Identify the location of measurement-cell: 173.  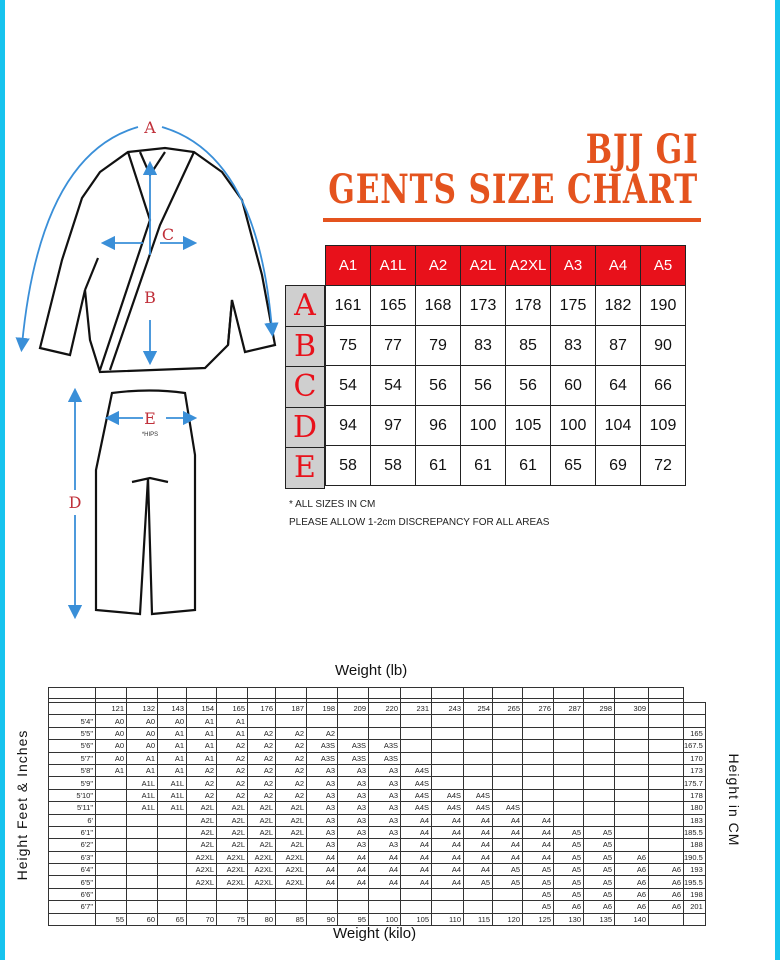
(483, 305).